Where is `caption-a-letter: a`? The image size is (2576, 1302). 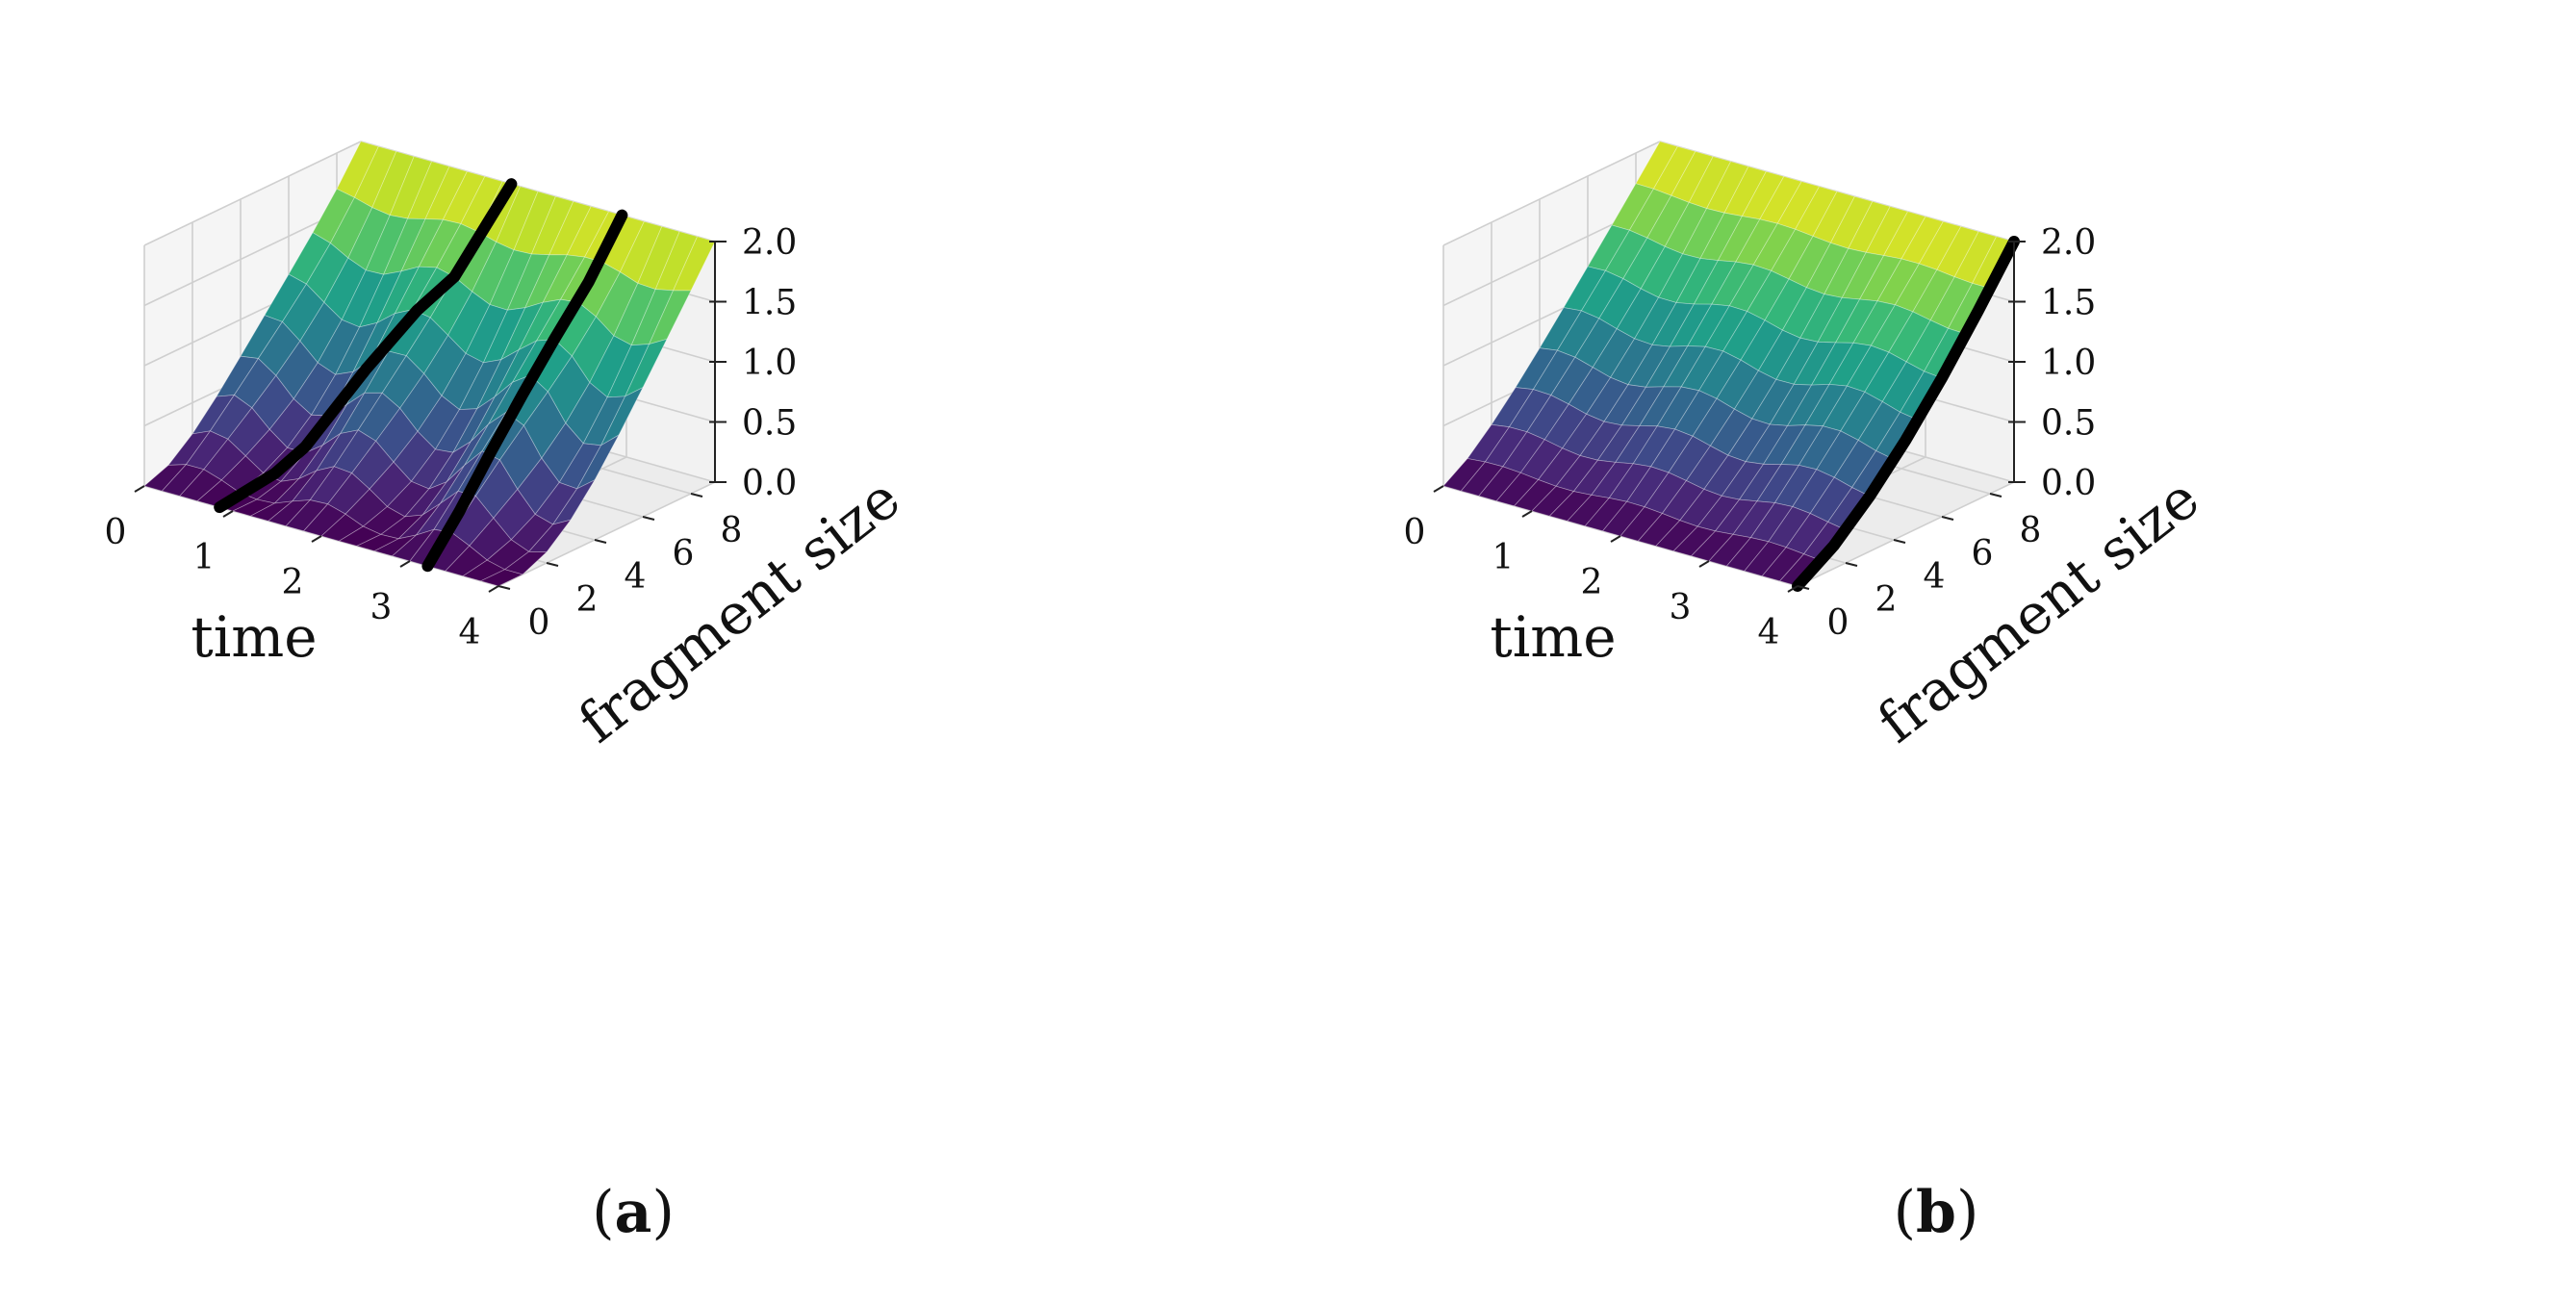 caption-a-letter: a is located at coordinates (633, 1212).